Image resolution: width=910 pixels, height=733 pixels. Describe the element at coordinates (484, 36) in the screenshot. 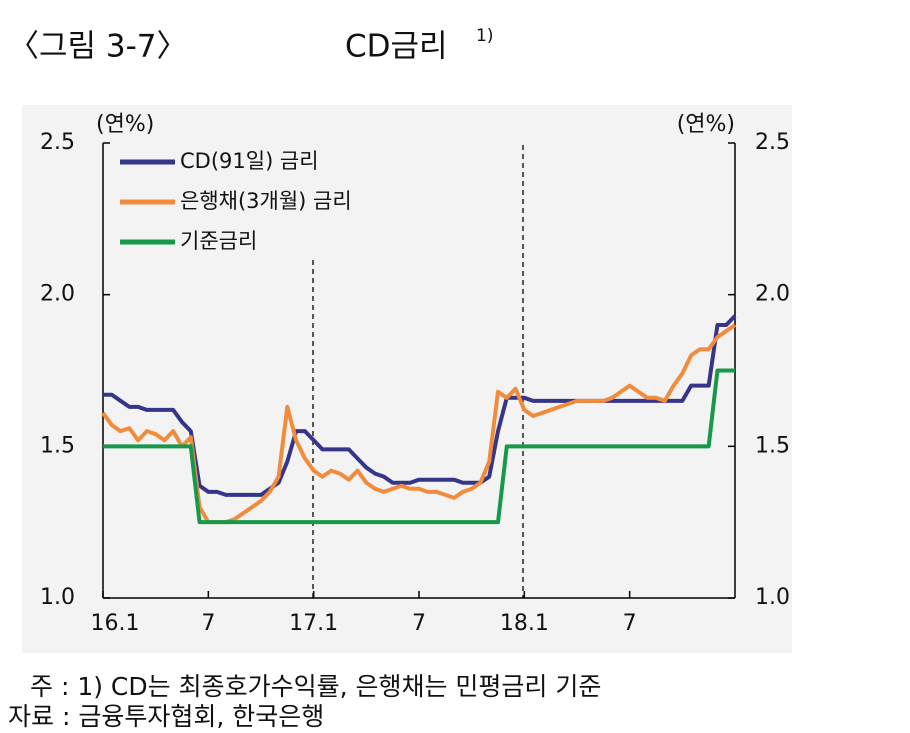

I see `title-superscript: 1)` at that location.